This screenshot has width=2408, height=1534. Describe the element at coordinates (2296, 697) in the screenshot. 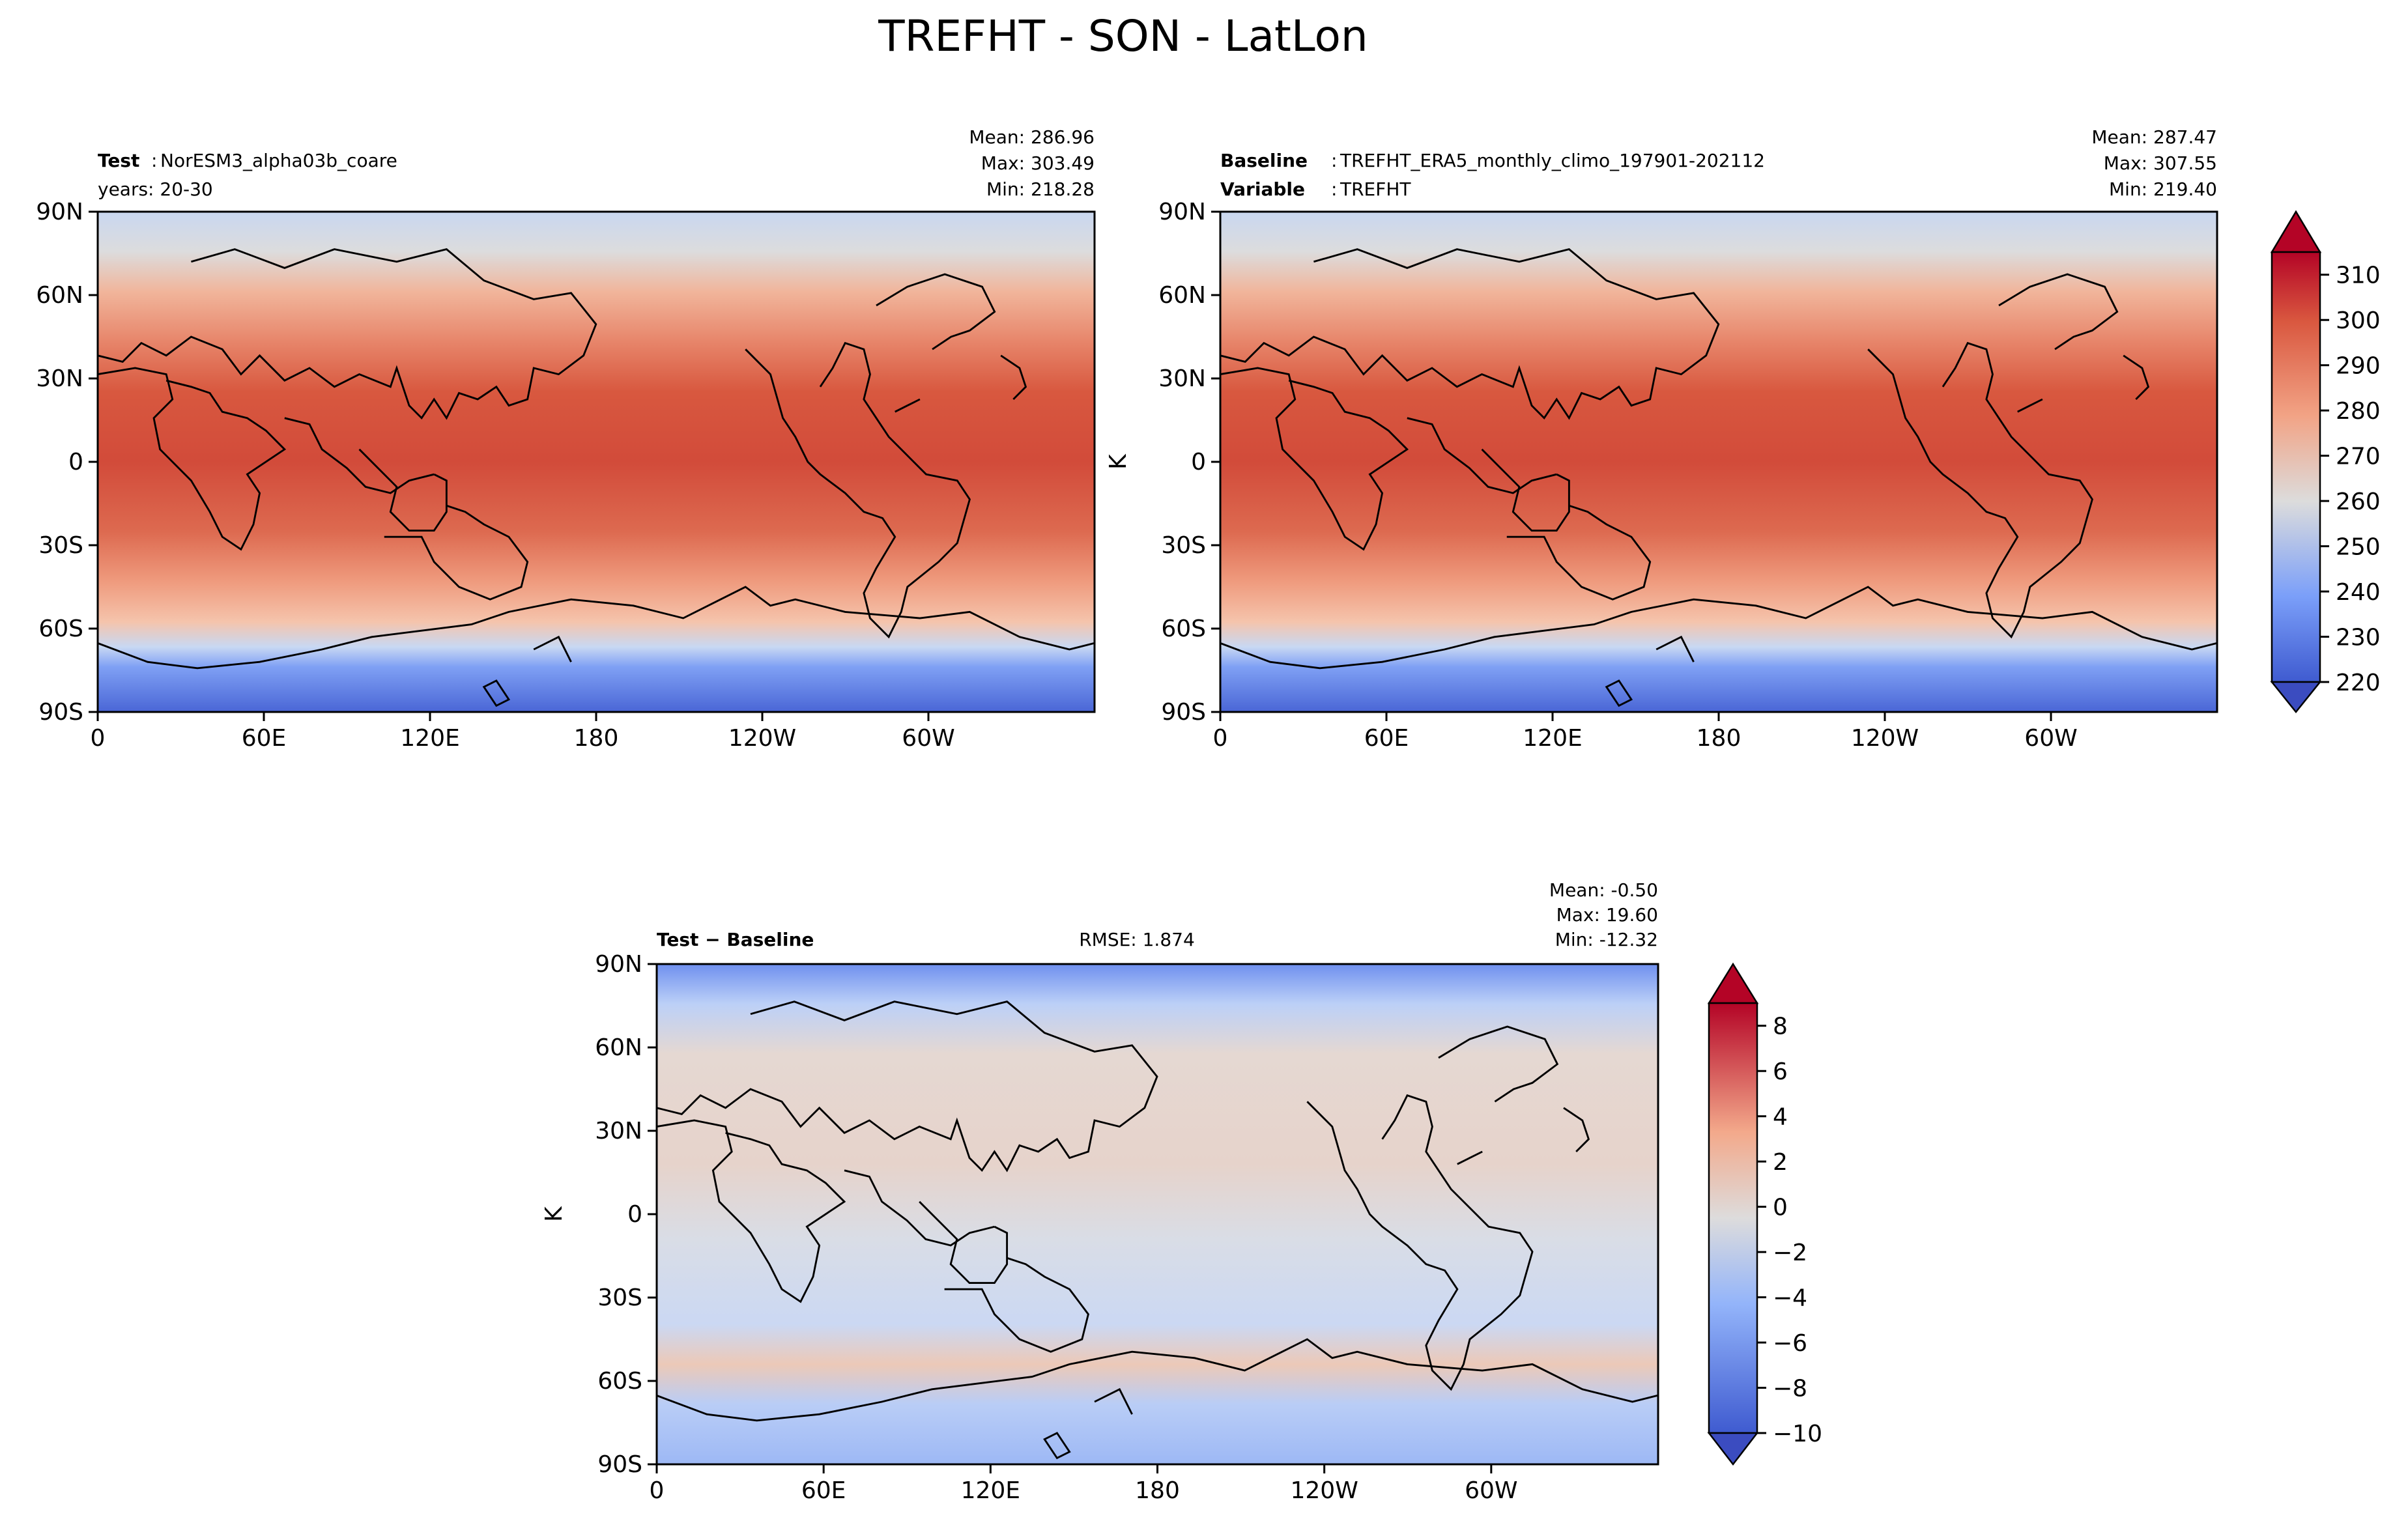

I see `colorbar-abs-extend-bottom` at that location.